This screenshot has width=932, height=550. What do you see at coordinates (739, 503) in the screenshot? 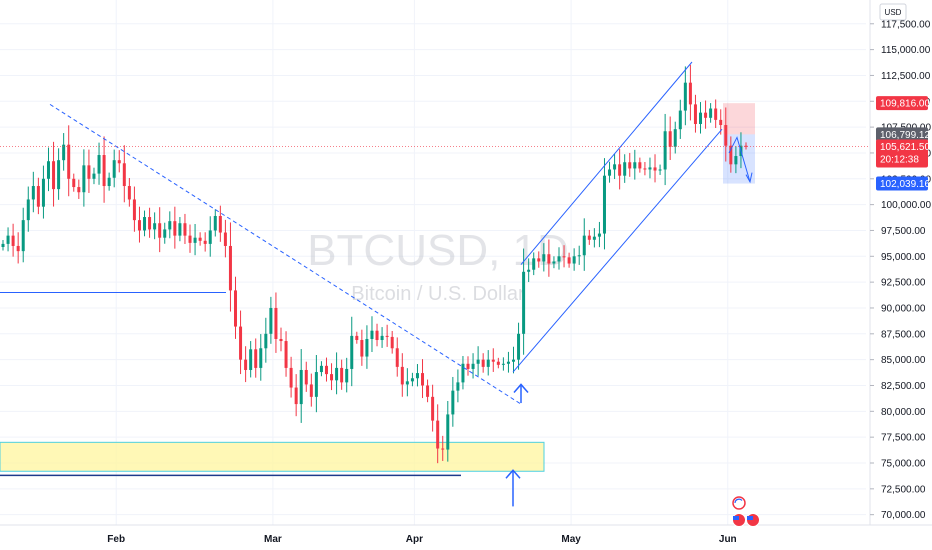
I see `refresh-event-icon` at bounding box center [739, 503].